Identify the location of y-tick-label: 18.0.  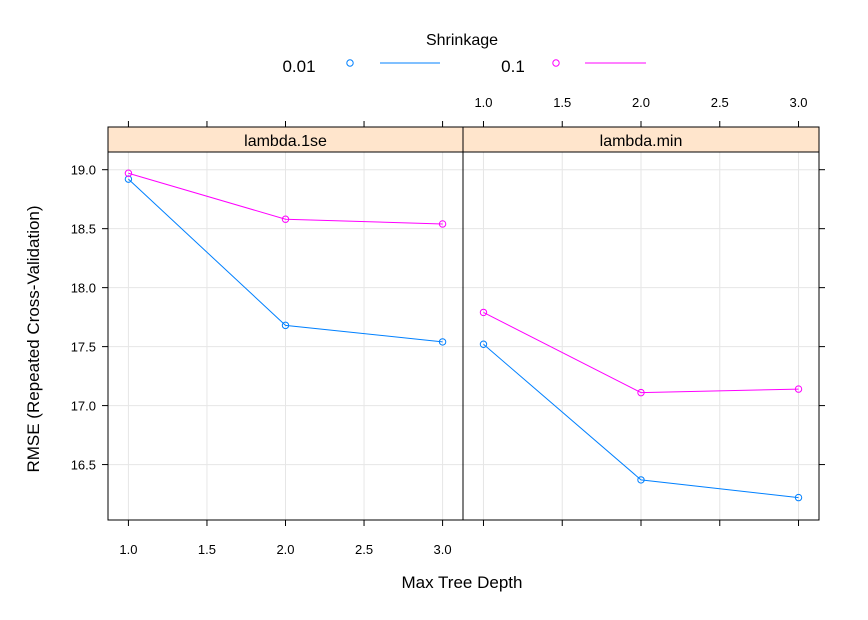
(83, 288).